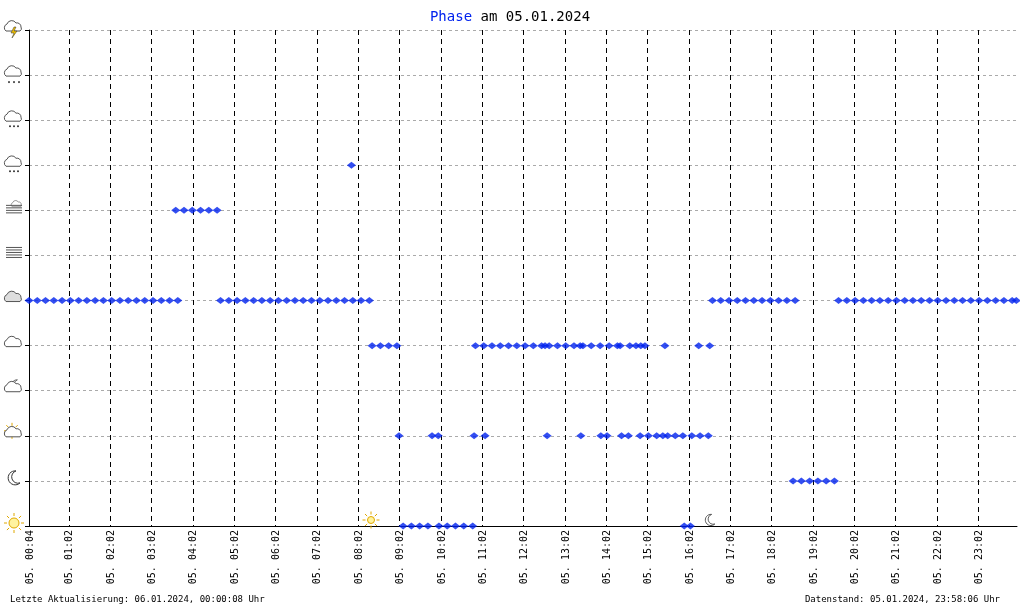  Describe the element at coordinates (69, 557) in the screenshot. I see `x-tick-label: 05. 01:02` at that location.